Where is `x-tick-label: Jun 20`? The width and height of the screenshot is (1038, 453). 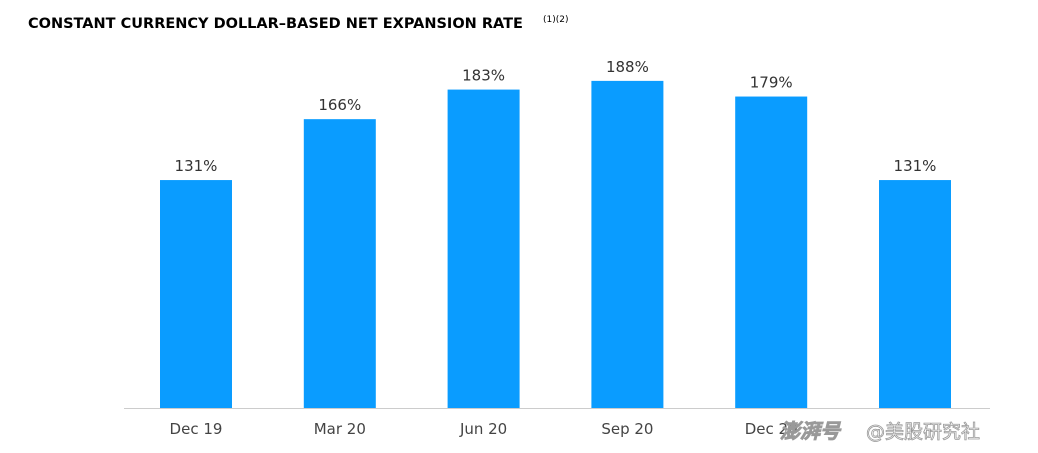 x-tick-label: Jun 20 is located at coordinates (483, 429).